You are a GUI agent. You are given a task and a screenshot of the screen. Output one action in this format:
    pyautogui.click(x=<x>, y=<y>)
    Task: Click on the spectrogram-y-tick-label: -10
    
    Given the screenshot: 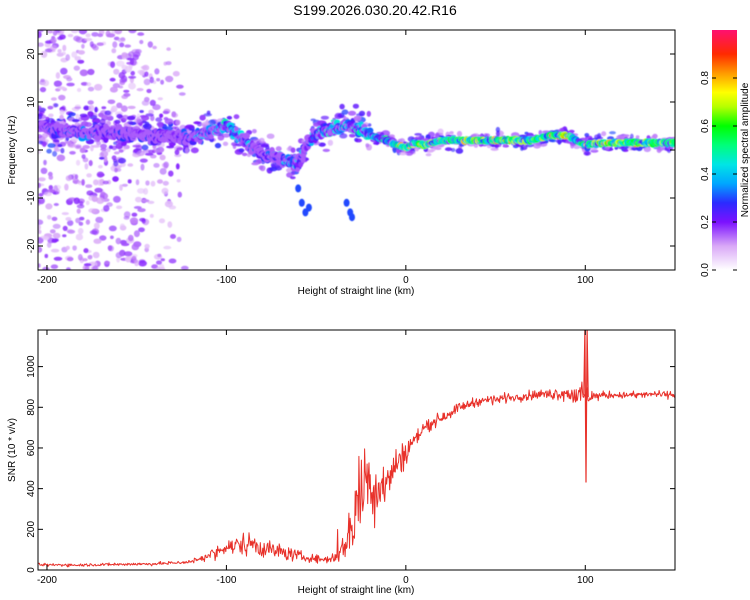 What is the action you would take?
    pyautogui.click(x=31, y=197)
    